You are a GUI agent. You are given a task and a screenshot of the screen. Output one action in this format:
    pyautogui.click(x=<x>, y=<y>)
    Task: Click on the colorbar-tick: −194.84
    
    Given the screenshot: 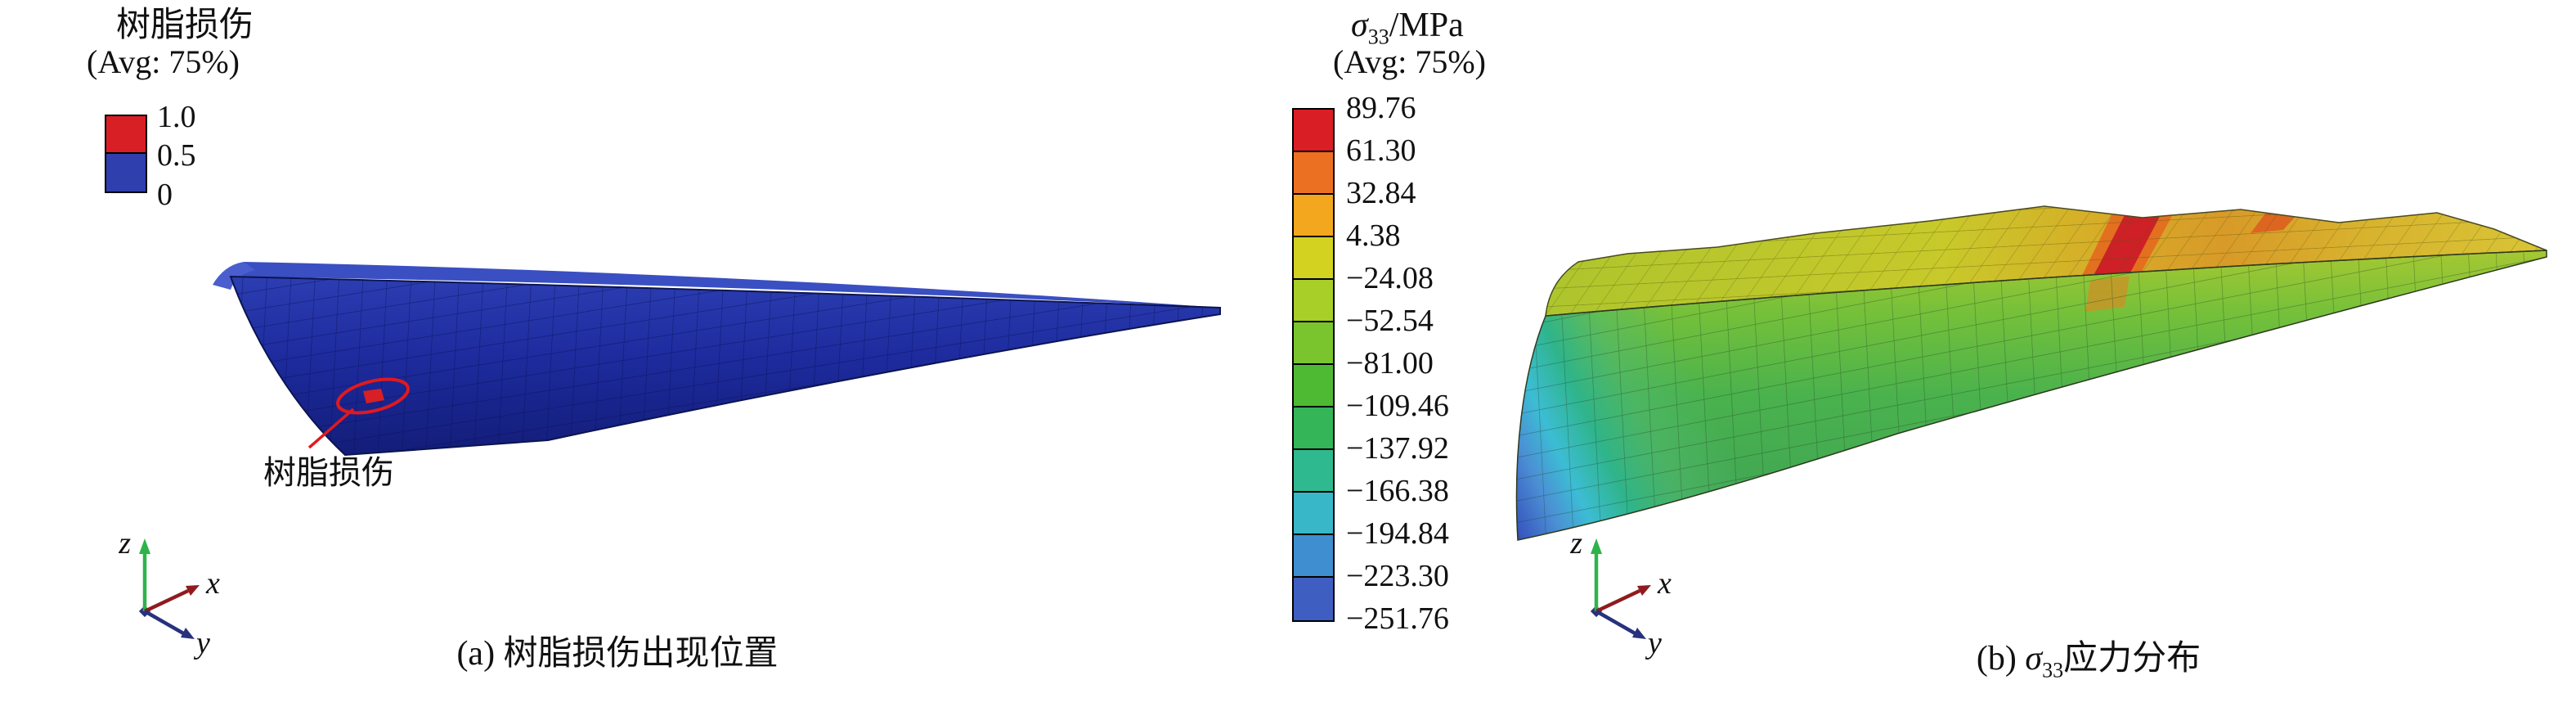 What is the action you would take?
    pyautogui.click(x=1397, y=534)
    